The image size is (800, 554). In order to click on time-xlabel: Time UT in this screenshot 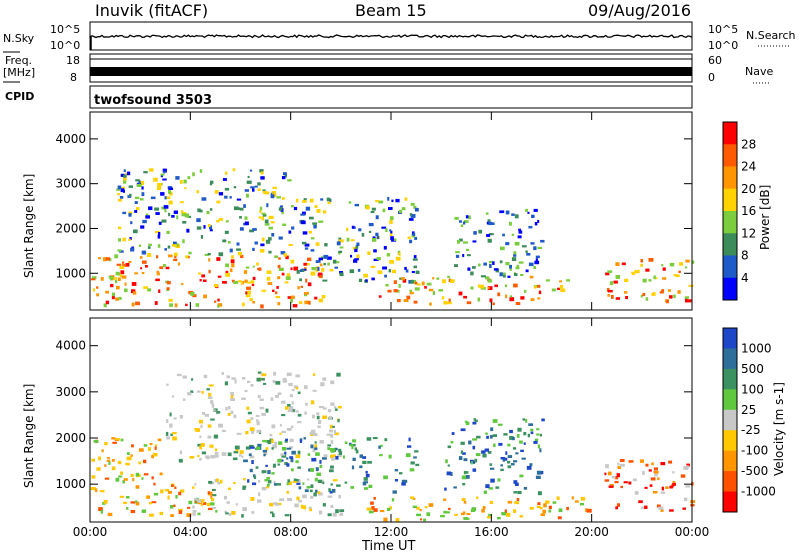, I will do `click(389, 546)`.